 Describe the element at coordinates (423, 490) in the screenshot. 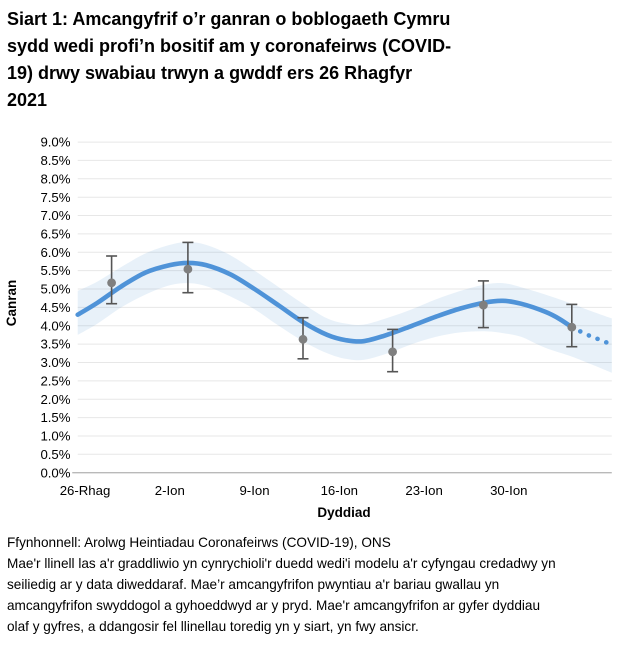

I see `x-tick-label: 23-Ion` at that location.